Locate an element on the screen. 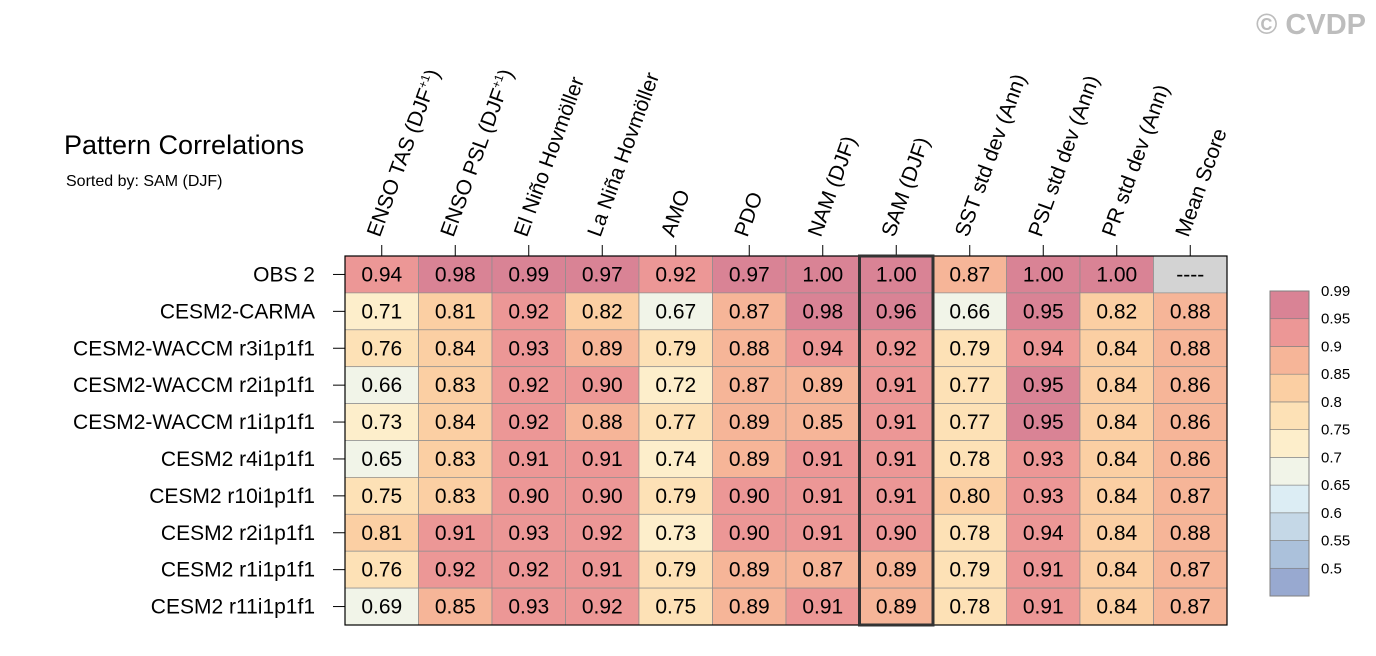 Image resolution: width=1376 pixels, height=656 pixels. cell-value: 0.72 is located at coordinates (675, 385).